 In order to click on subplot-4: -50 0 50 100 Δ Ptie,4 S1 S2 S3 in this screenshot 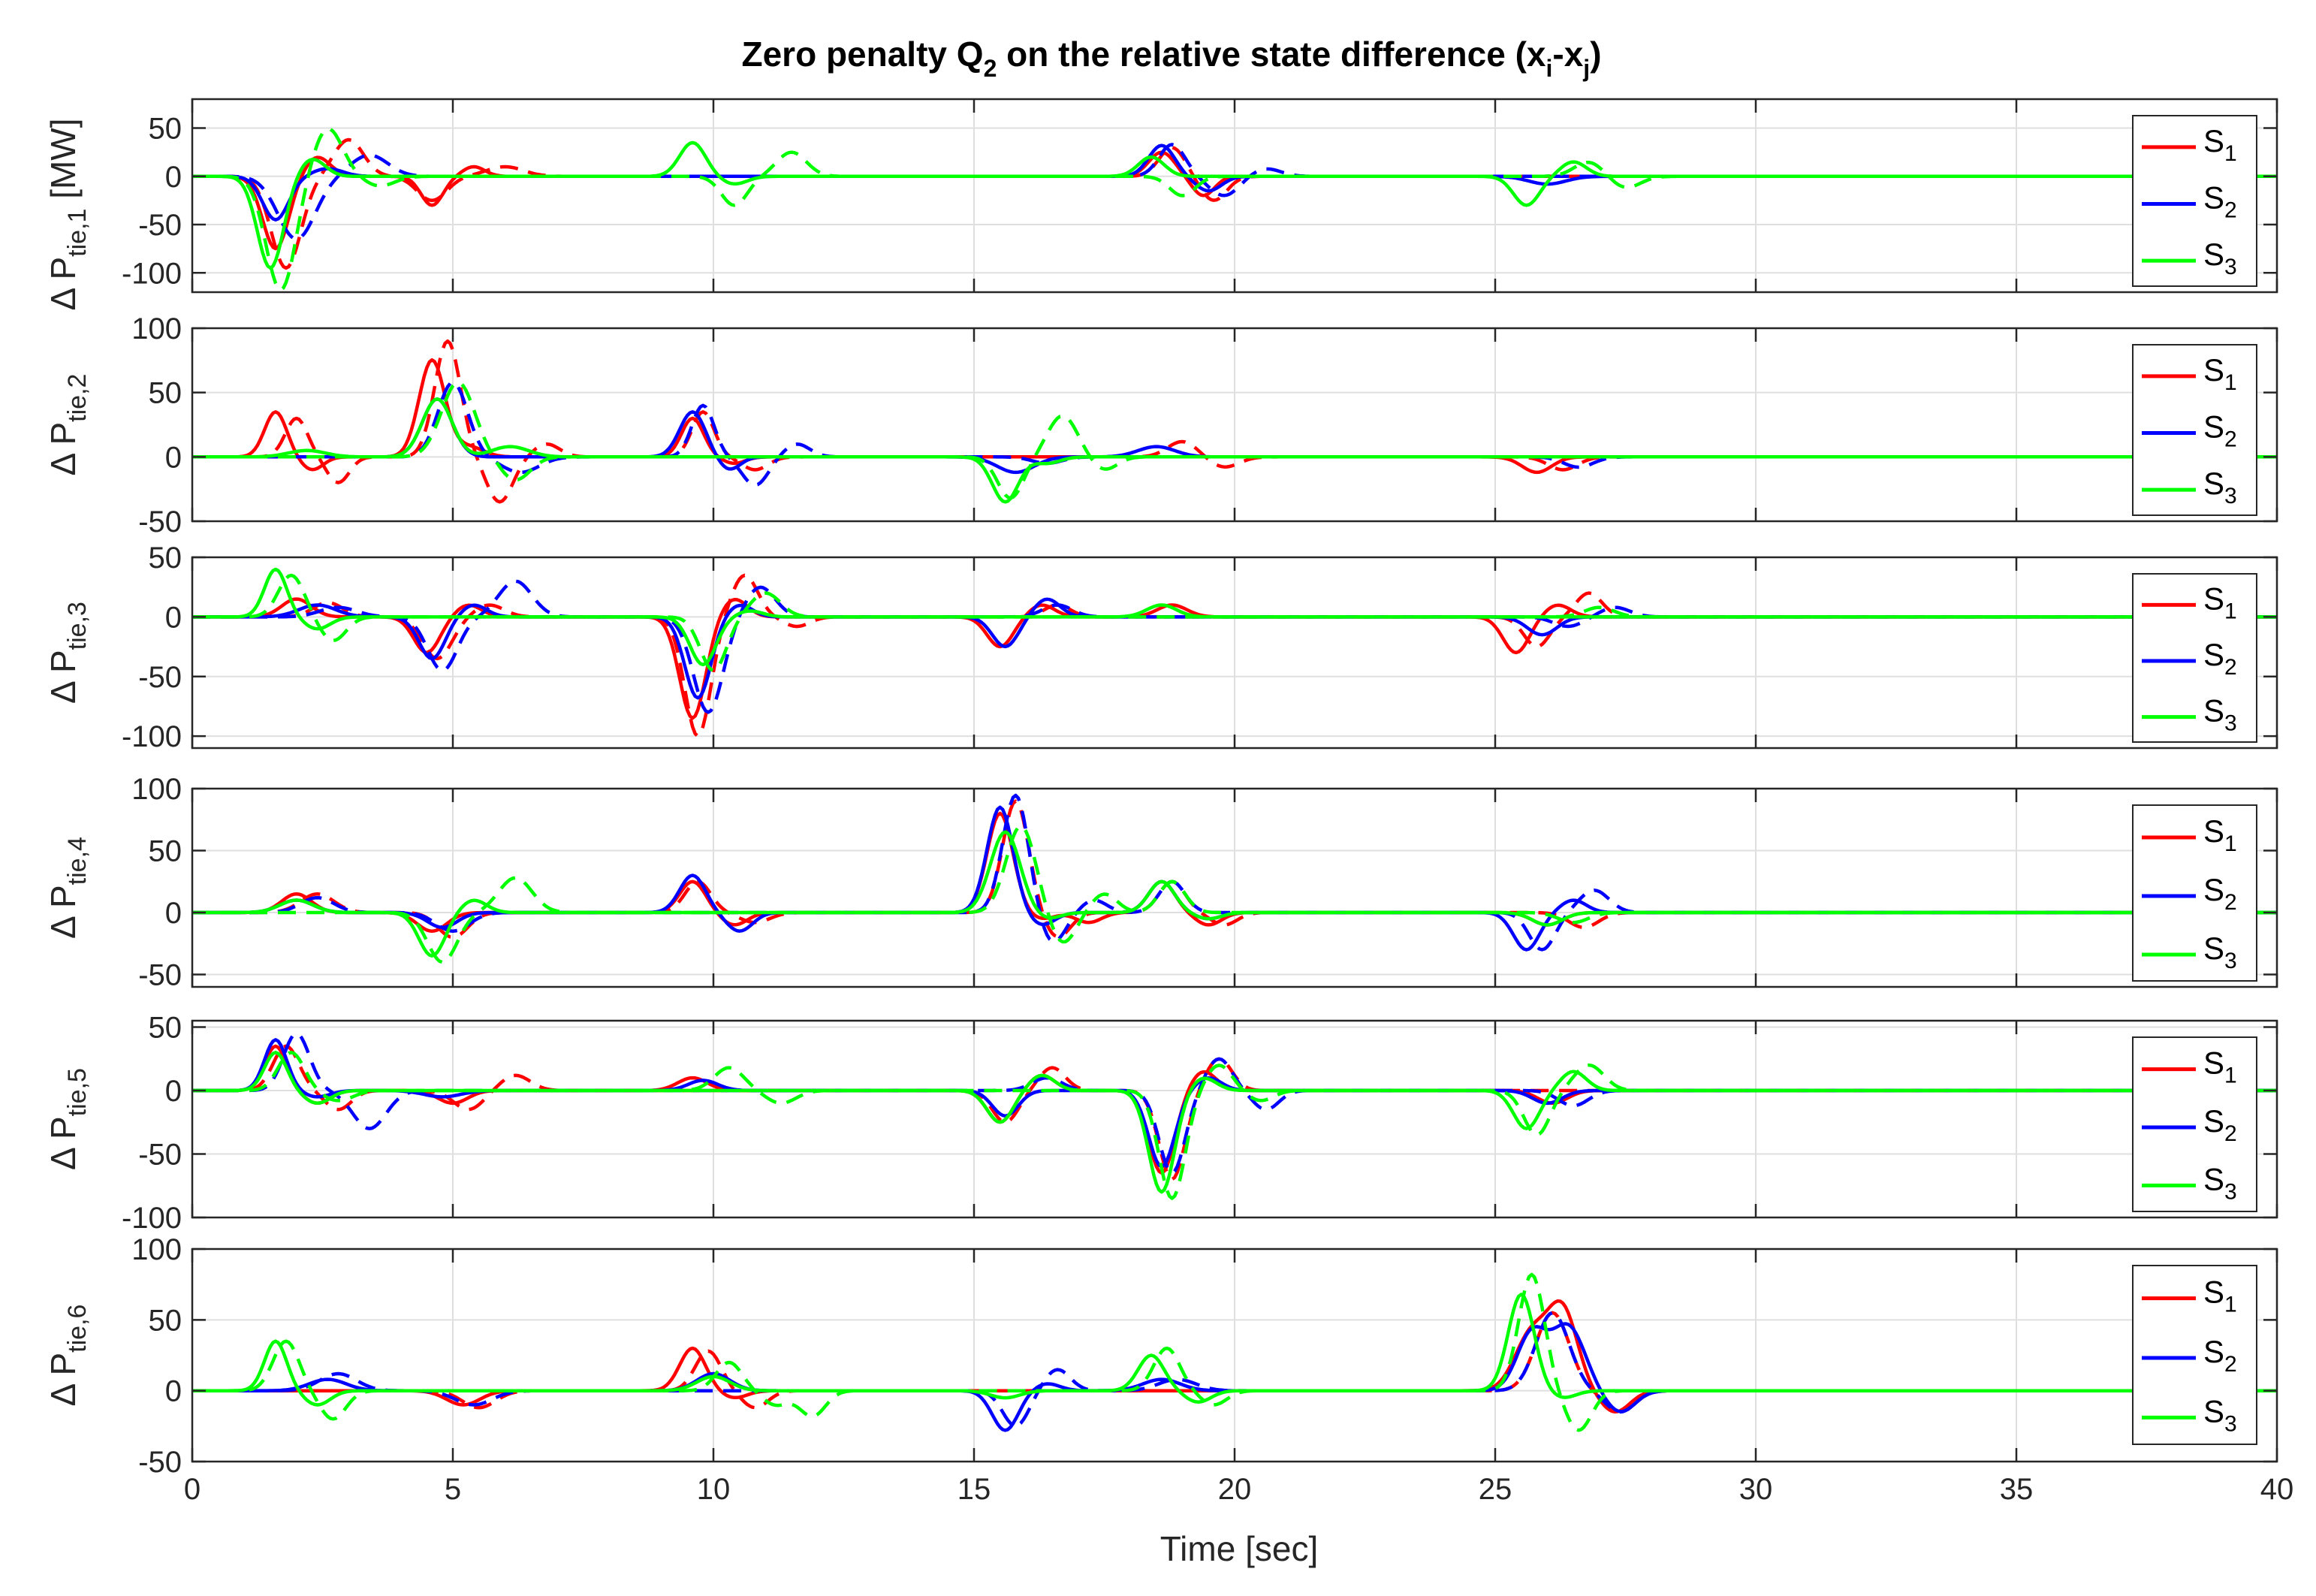, I will do `click(1161, 882)`.